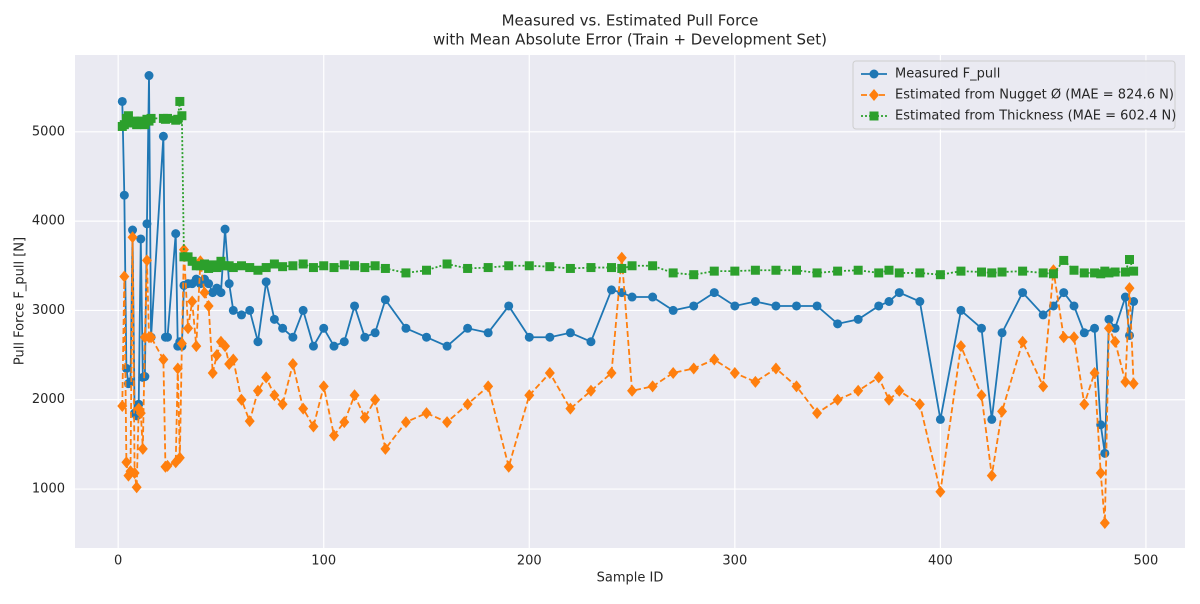  I want to click on y-tick-label: 5000, so click(48, 131).